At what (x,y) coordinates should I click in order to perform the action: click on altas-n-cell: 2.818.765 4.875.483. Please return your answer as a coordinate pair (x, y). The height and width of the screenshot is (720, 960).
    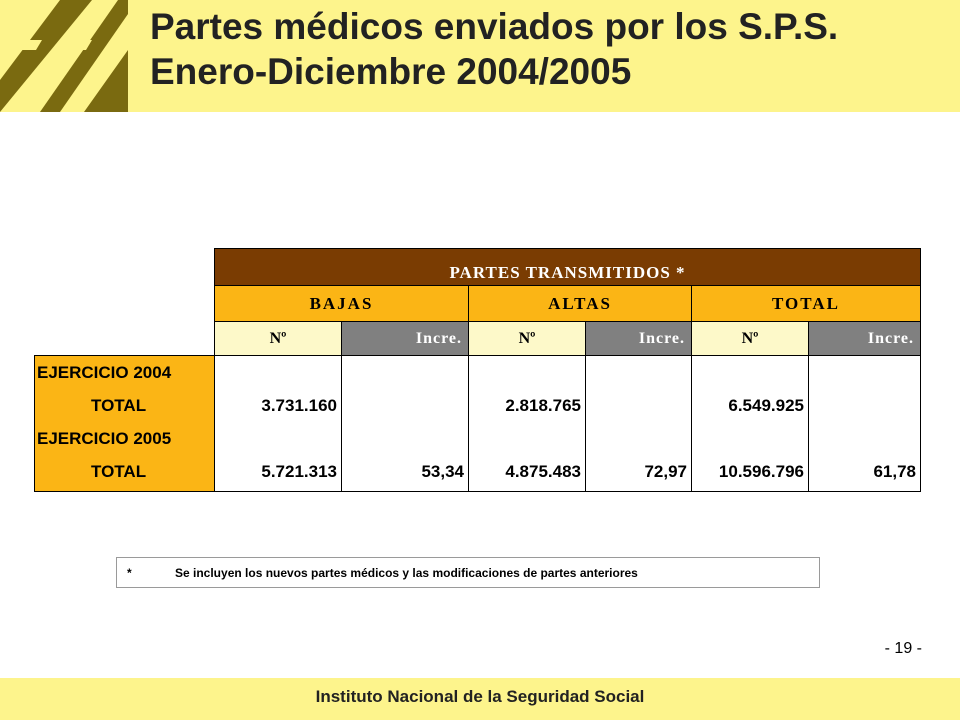
    Looking at the image, I should click on (527, 423).